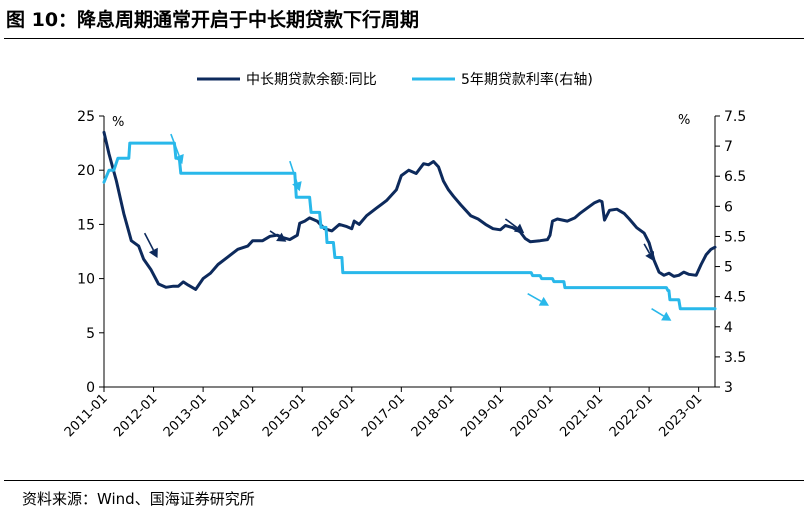 Image resolution: width=808 pixels, height=517 pixels. I want to click on right-tick-label: 6.5, so click(735, 177).